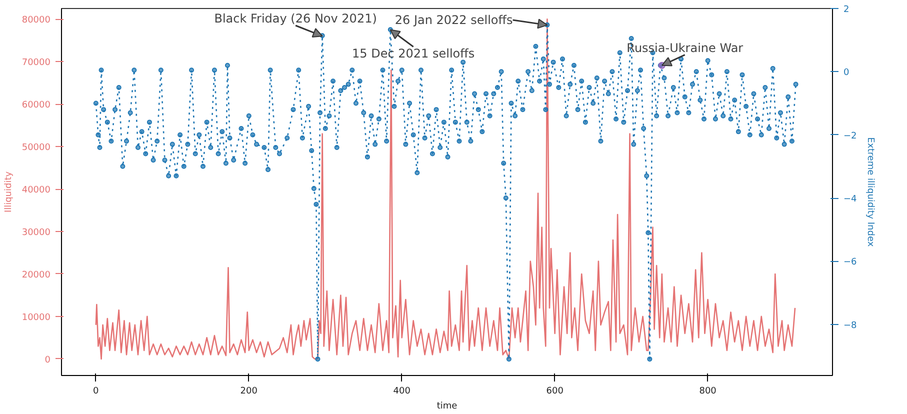 The image size is (907, 414). What do you see at coordinates (555, 391) in the screenshot?
I see `x-tick-label: 600` at bounding box center [555, 391].